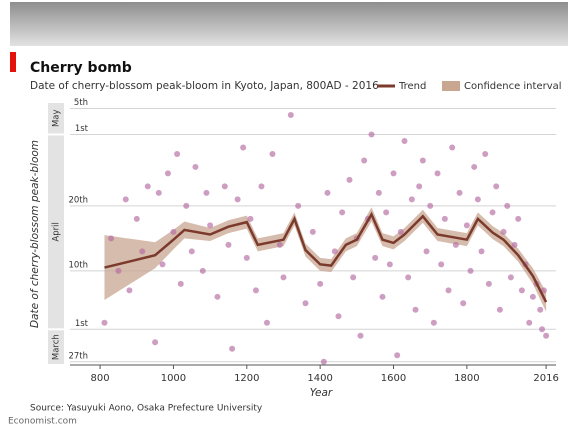  I want to click on x-tick-label: 1600, so click(393, 378).